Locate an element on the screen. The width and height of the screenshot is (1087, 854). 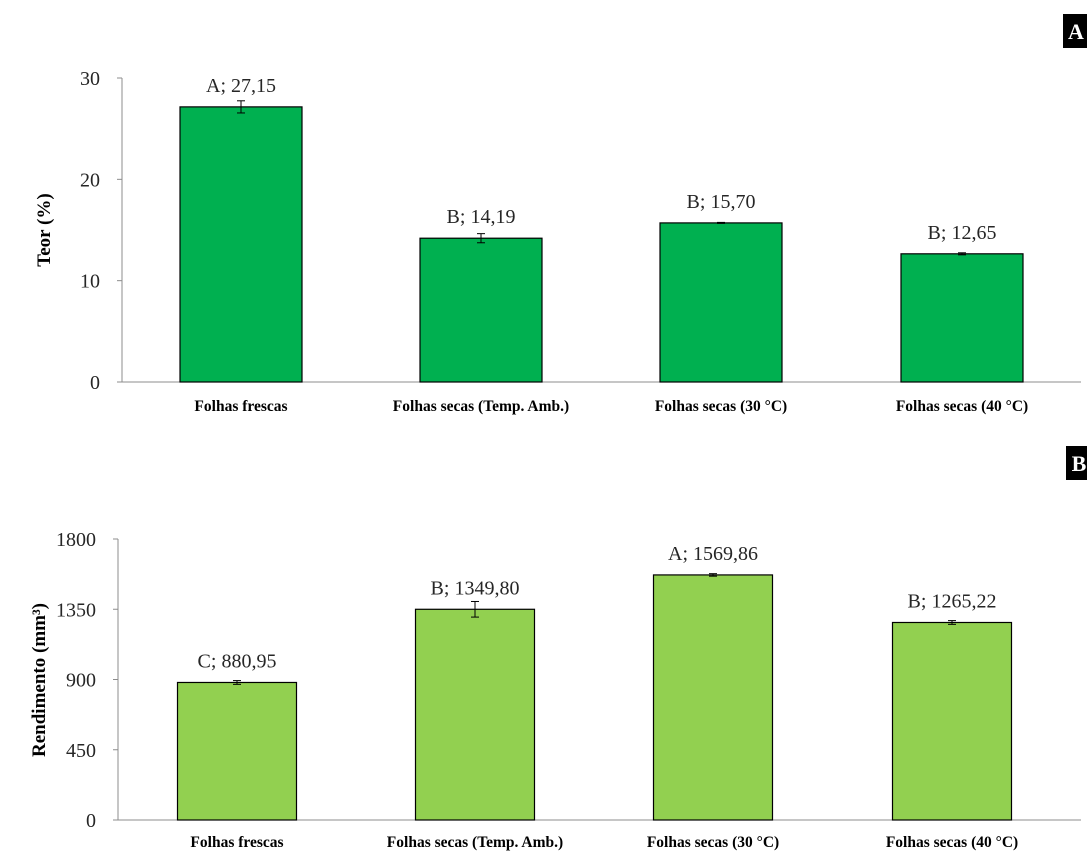
panel-label: A is located at coordinates (1076, 31).